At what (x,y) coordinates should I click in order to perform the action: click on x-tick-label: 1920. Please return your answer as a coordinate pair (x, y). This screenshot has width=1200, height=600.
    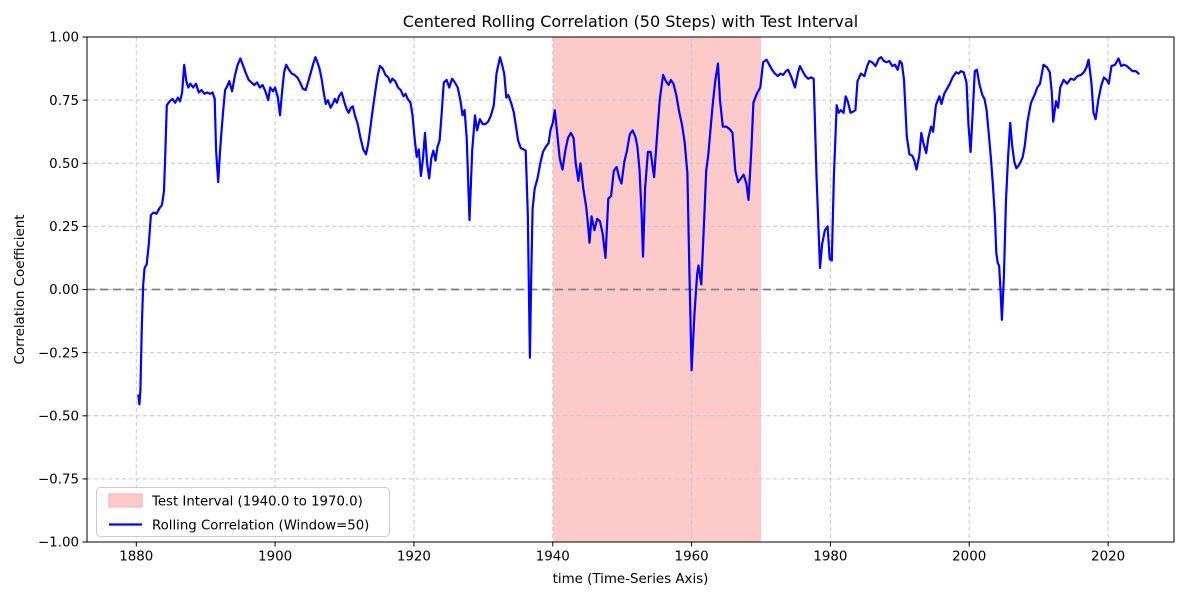
    Looking at the image, I should click on (414, 557).